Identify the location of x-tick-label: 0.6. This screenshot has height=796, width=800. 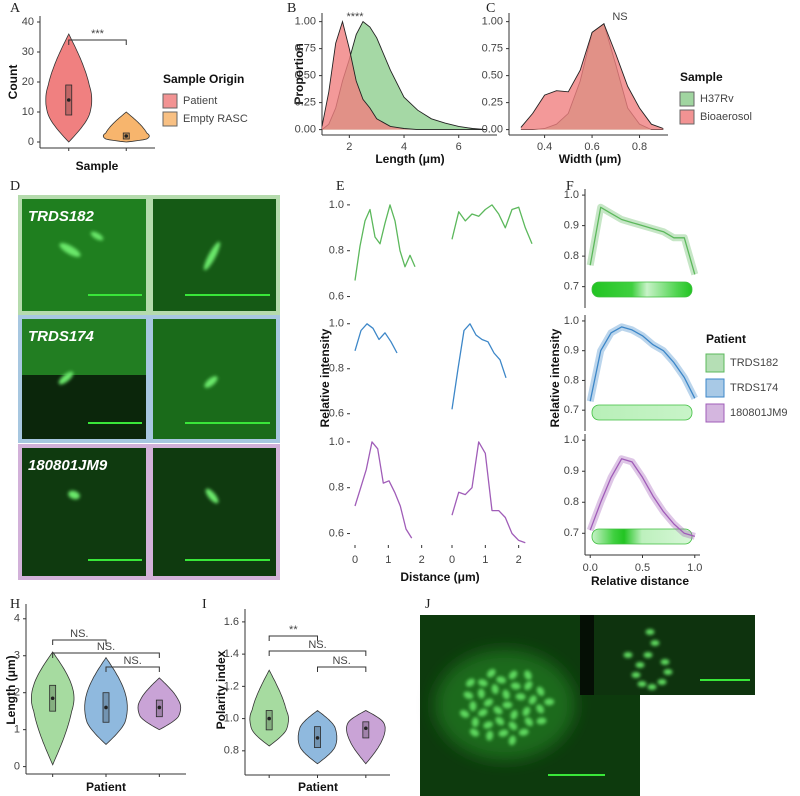
(591, 147).